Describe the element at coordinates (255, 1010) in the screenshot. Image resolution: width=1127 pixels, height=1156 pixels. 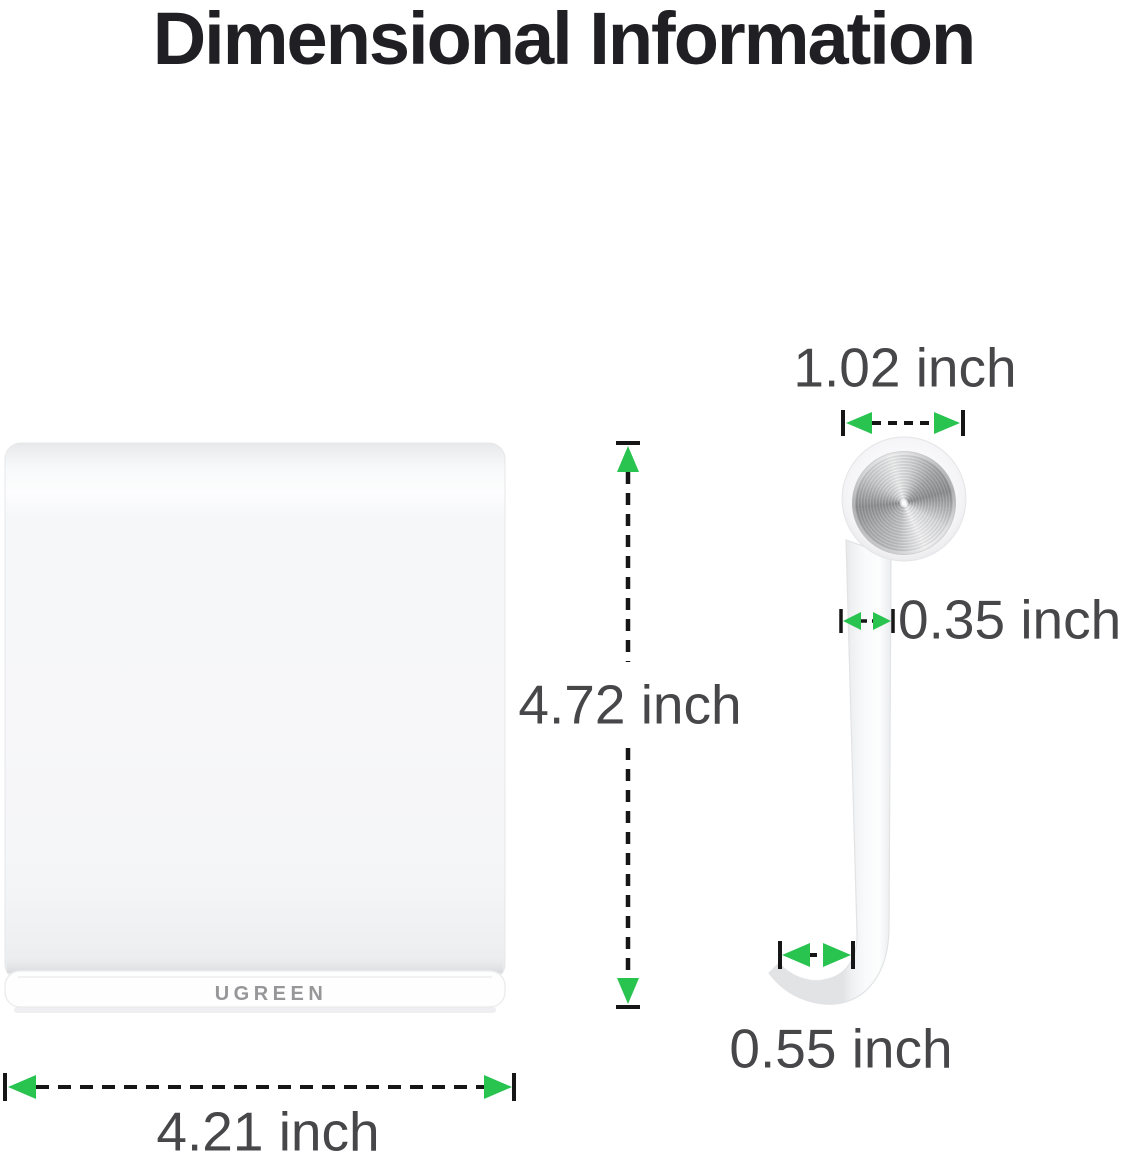
I see `stand-base-shadow` at that location.